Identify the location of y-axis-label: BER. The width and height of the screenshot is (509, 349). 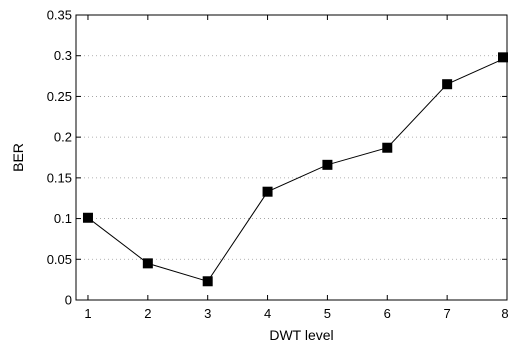
(18, 157).